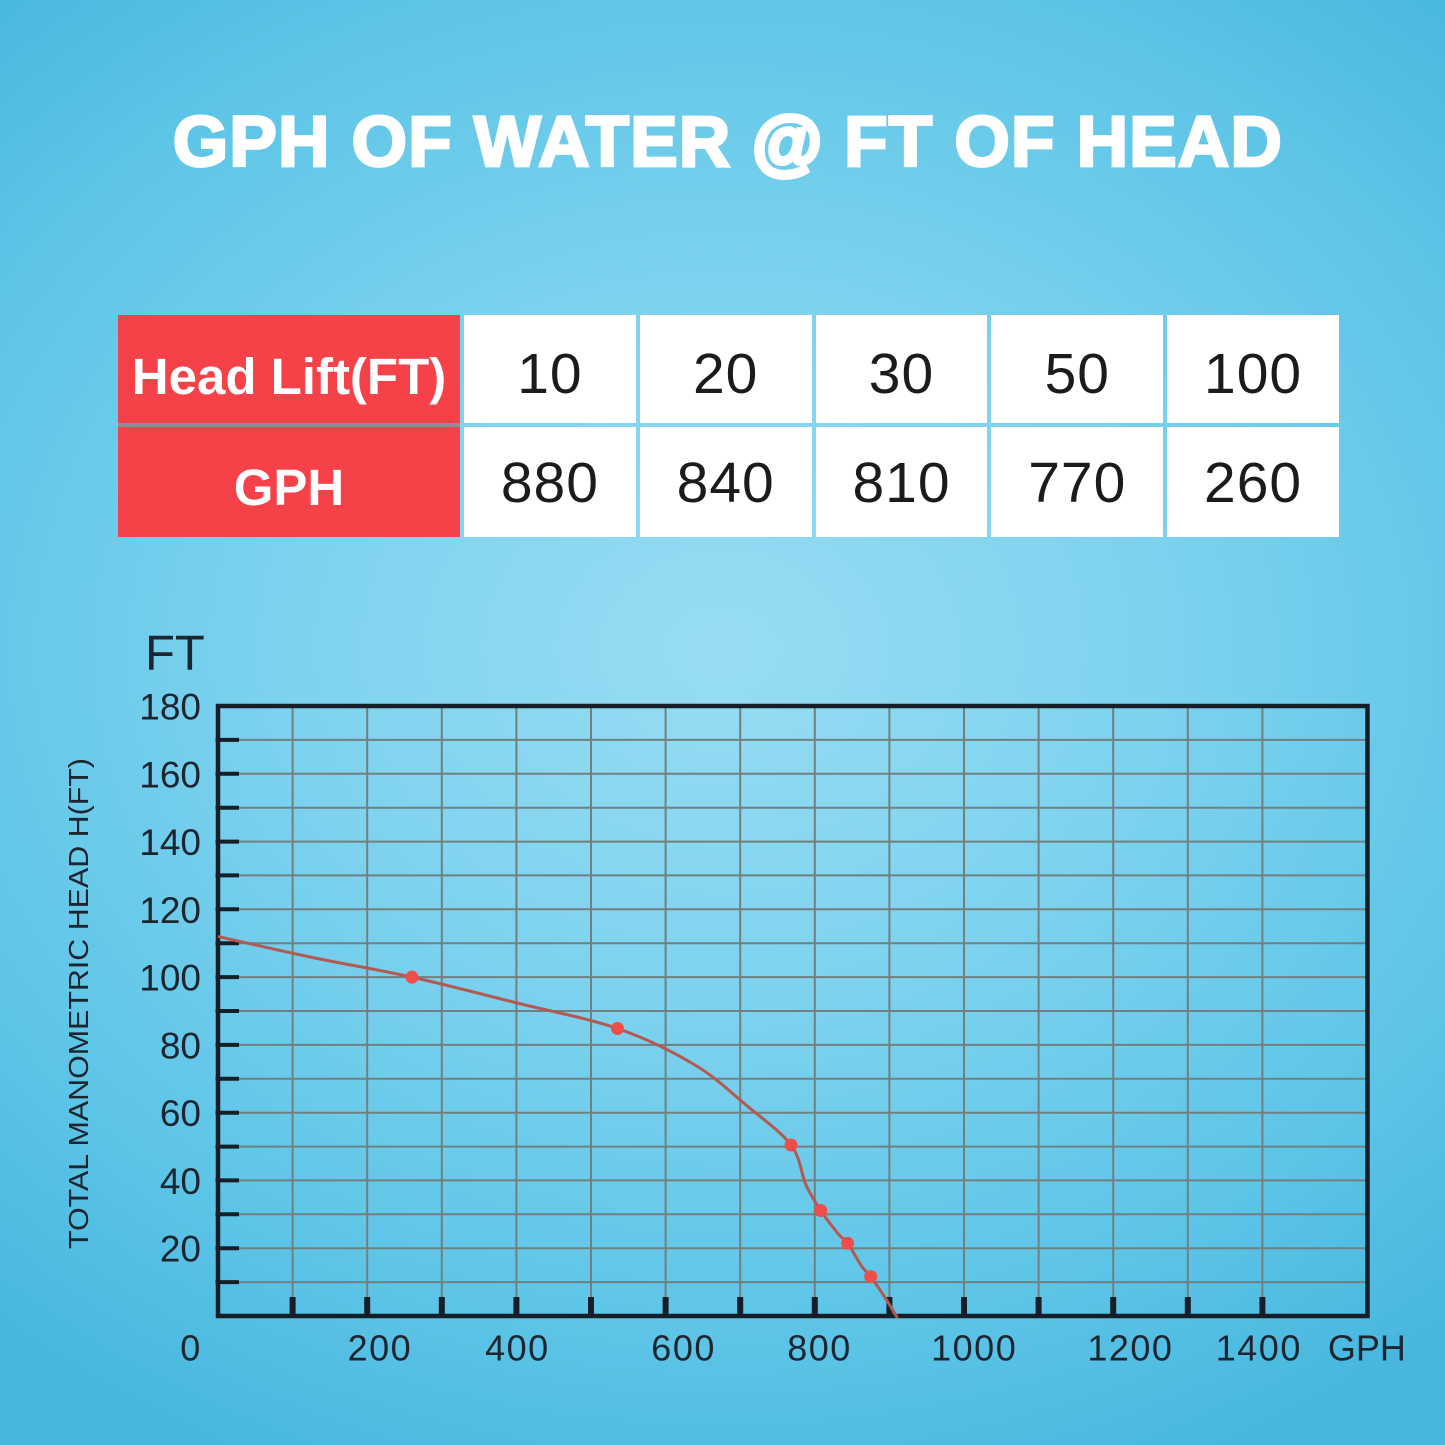 This screenshot has height=1445, width=1445. What do you see at coordinates (170, 910) in the screenshot?
I see `svg-text: 120` at bounding box center [170, 910].